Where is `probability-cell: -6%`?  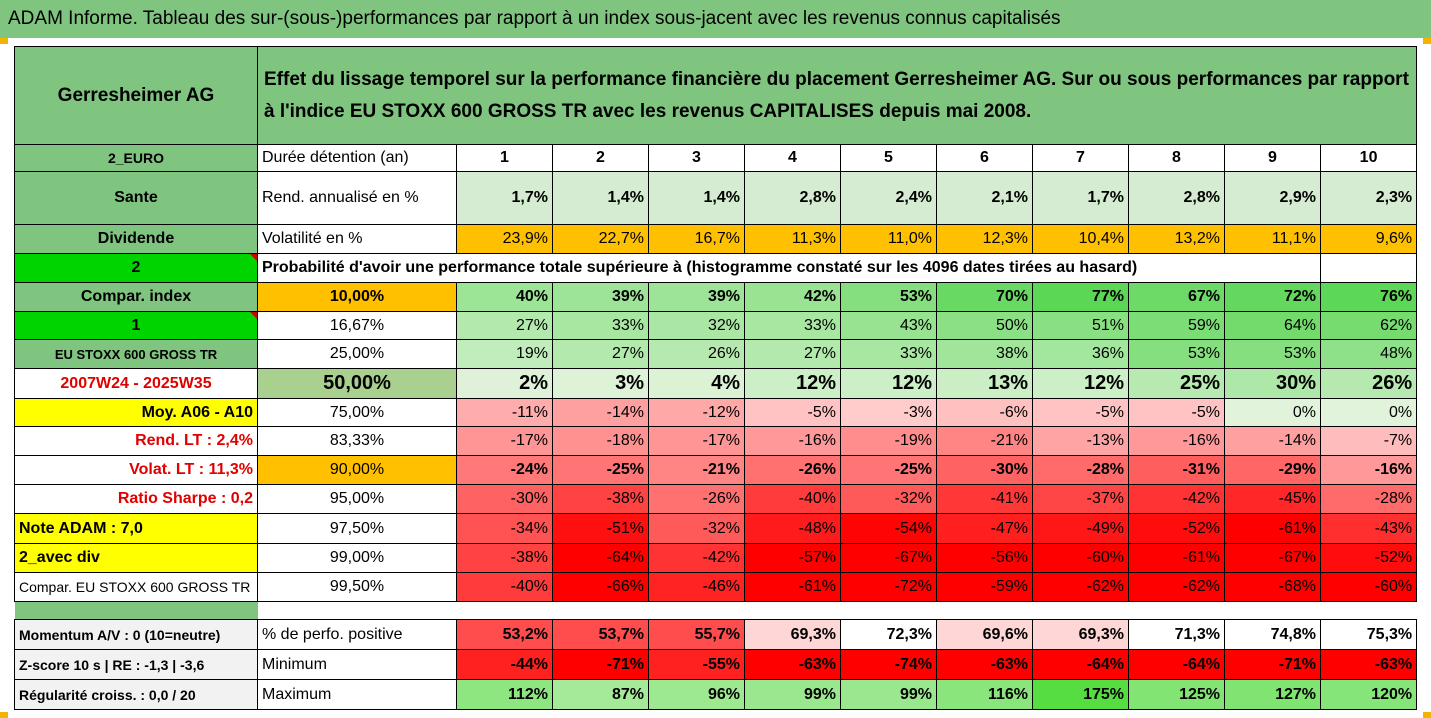 probability-cell: -6% is located at coordinates (984, 412).